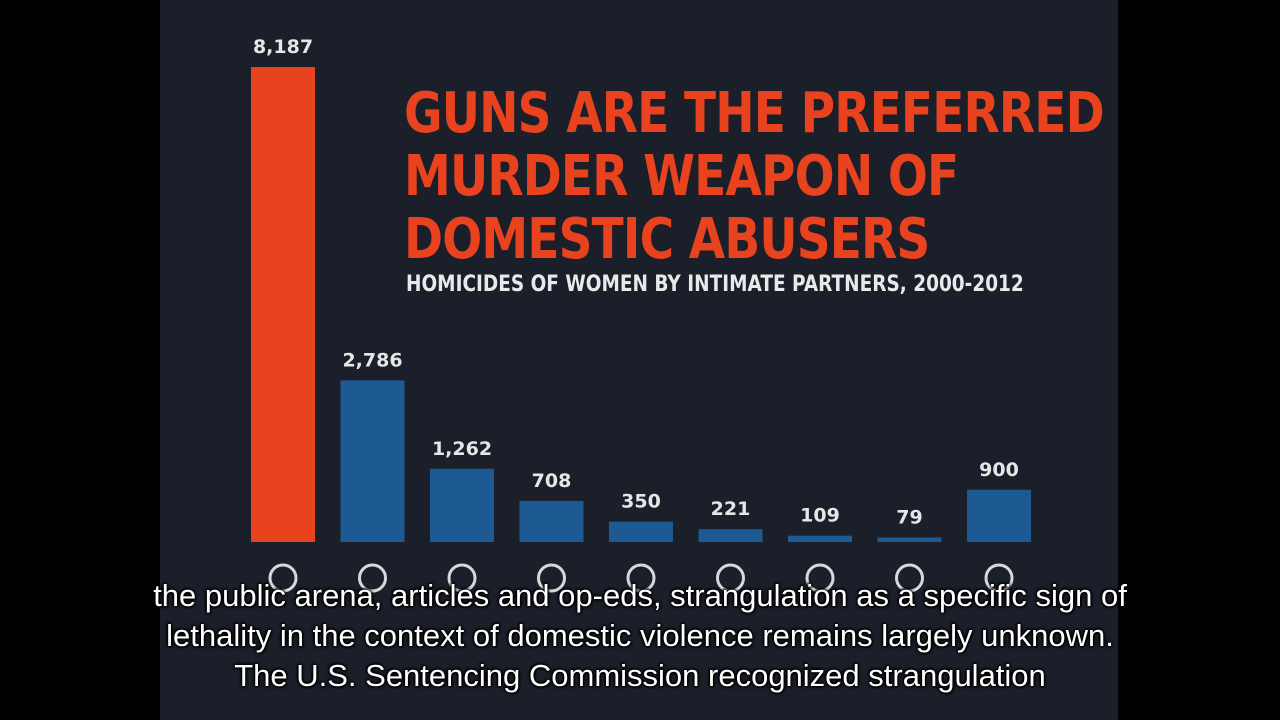  What do you see at coordinates (641, 578) in the screenshot?
I see `foot-icon` at bounding box center [641, 578].